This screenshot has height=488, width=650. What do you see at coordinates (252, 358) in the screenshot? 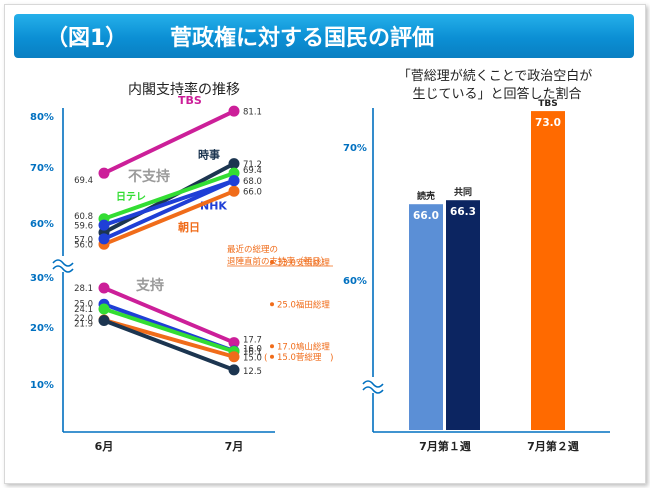
I see `value-label-july-9: 15.0` at bounding box center [252, 358].